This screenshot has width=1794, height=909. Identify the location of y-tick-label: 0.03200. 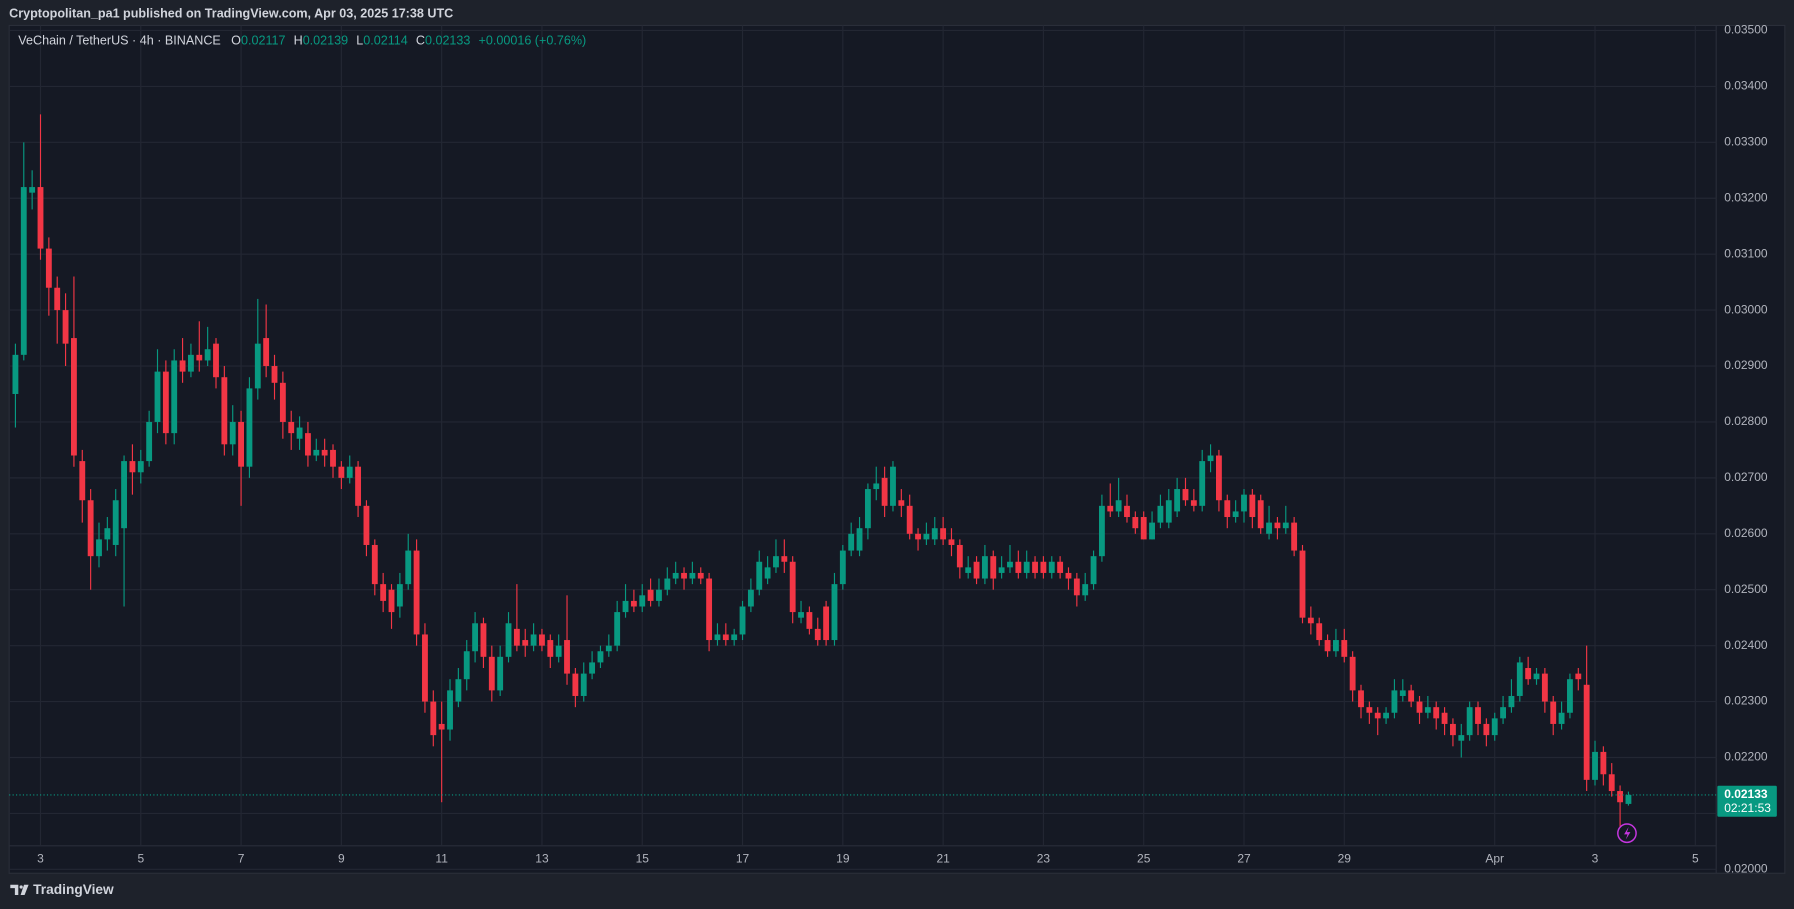
(1746, 197).